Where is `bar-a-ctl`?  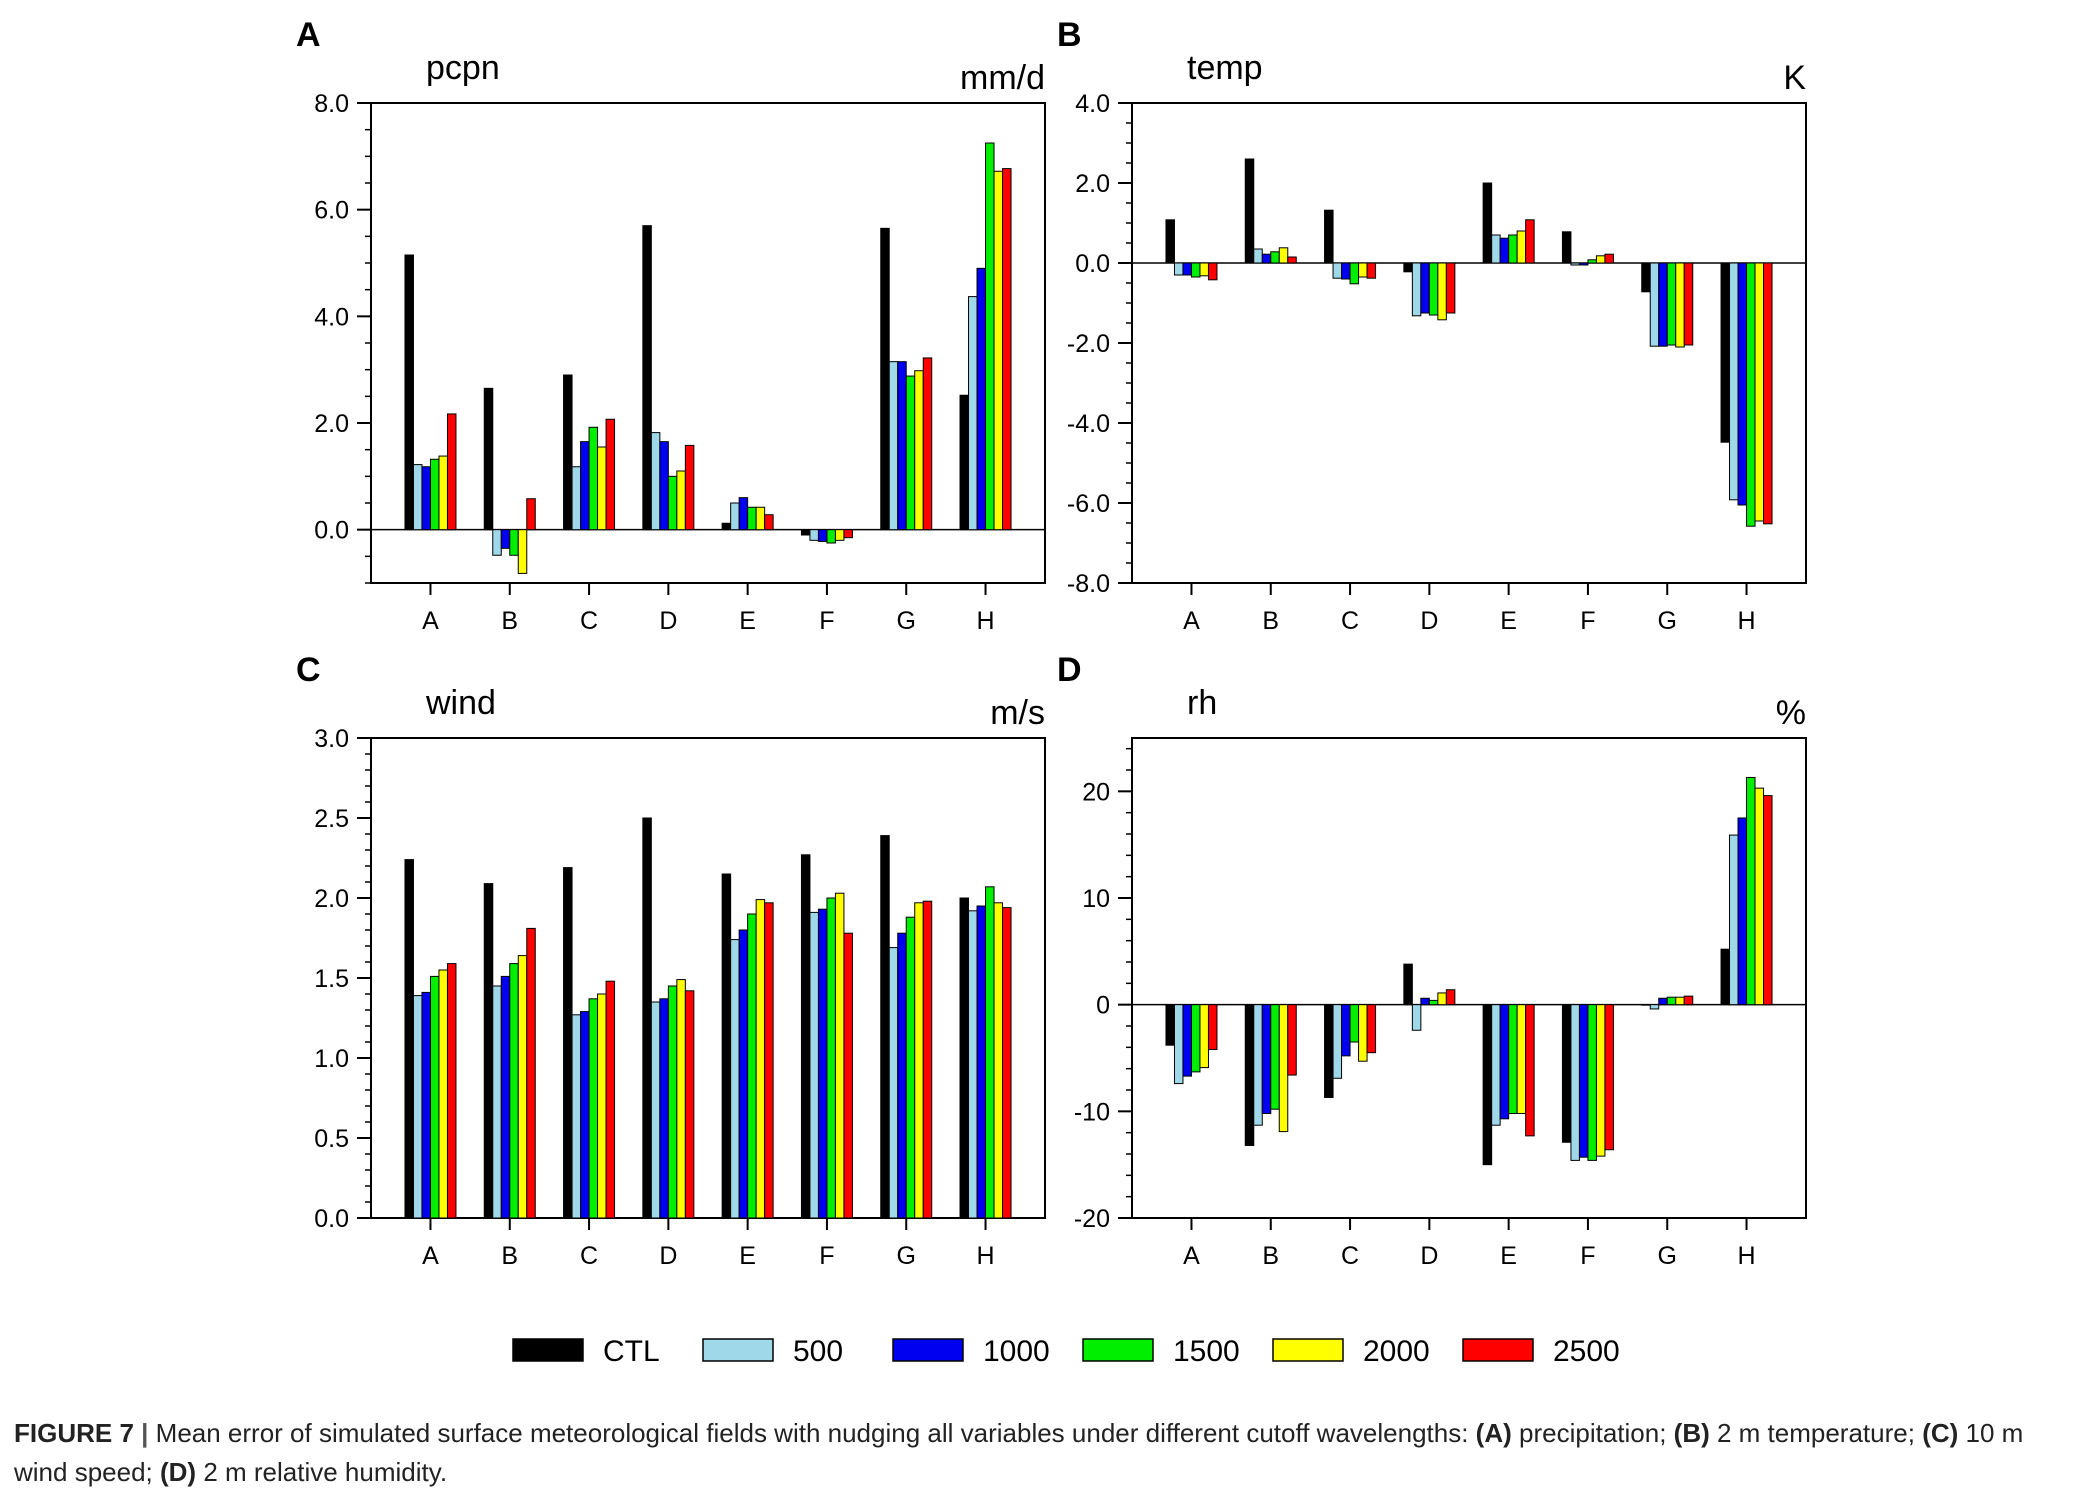 bar-a-ctl is located at coordinates (1170, 241).